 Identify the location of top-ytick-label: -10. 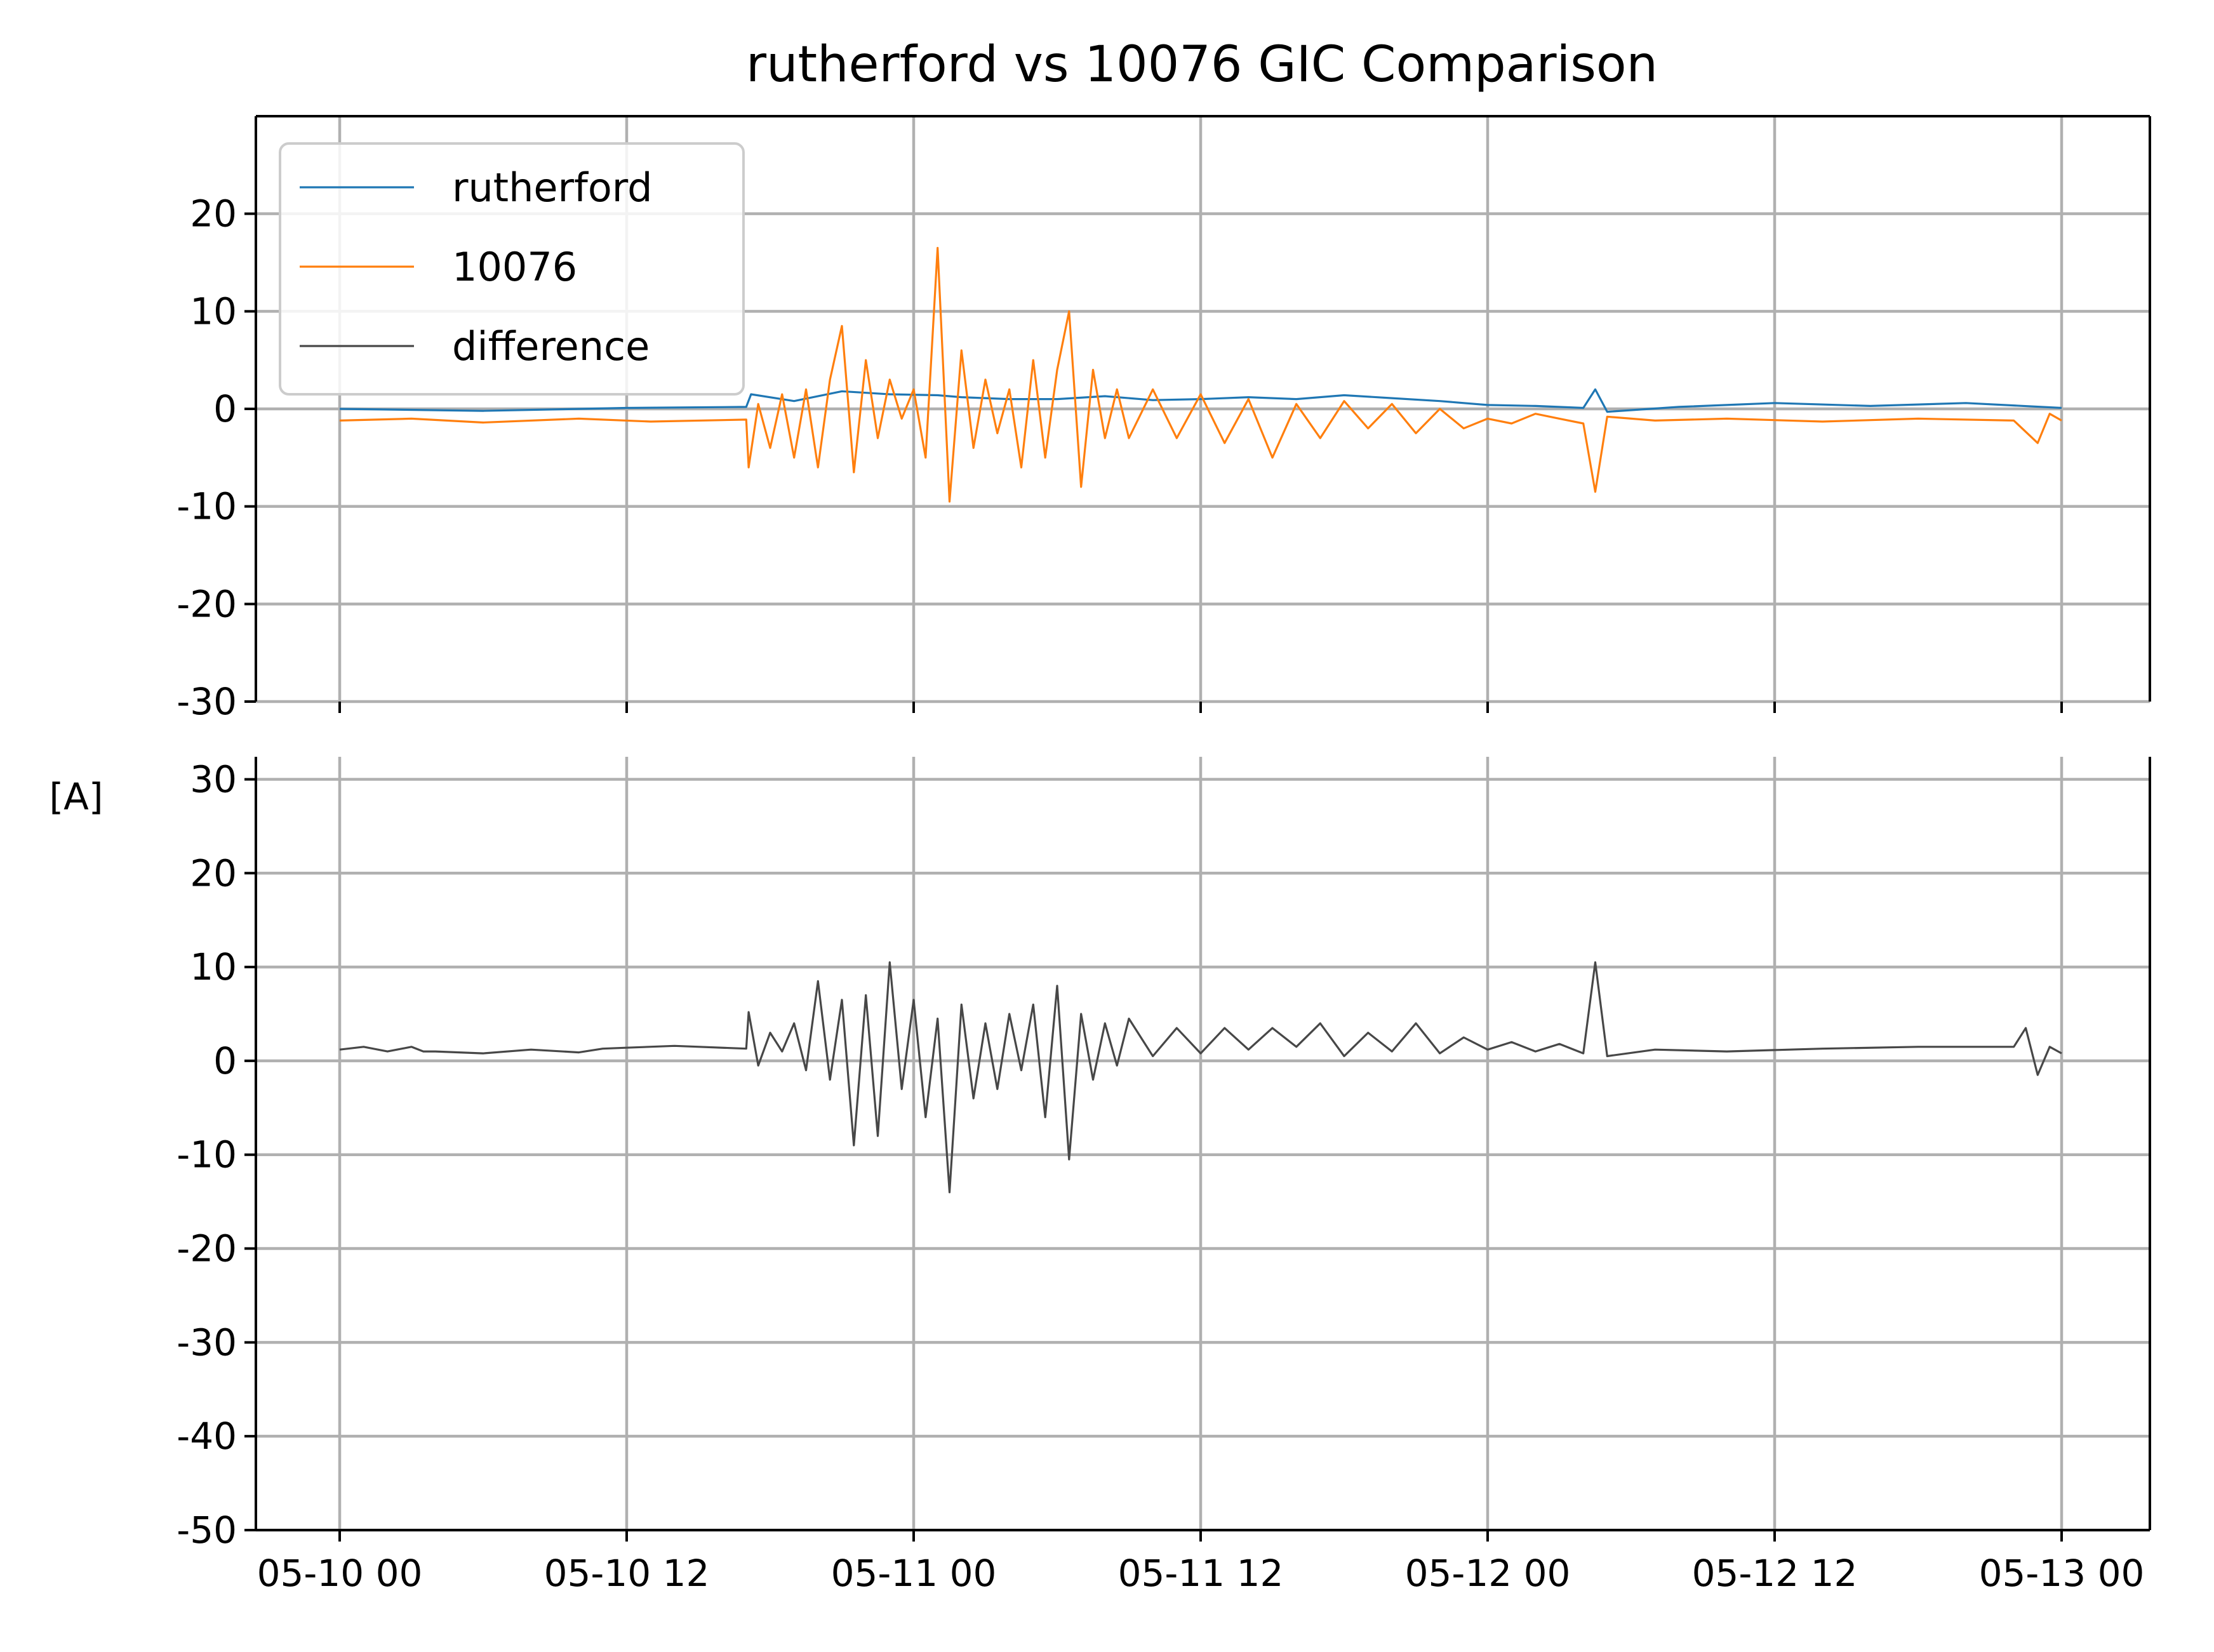
(207, 506).